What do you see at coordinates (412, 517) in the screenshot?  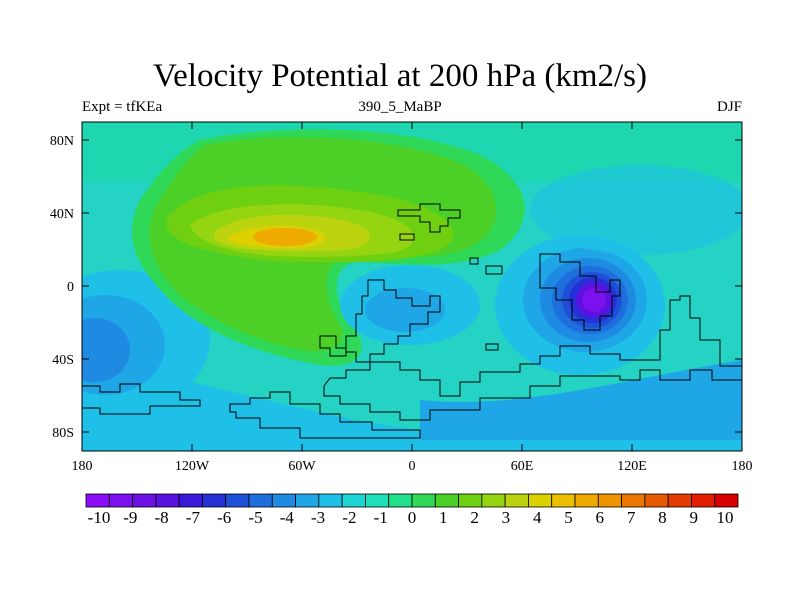 I see `colorbar-label: 0` at bounding box center [412, 517].